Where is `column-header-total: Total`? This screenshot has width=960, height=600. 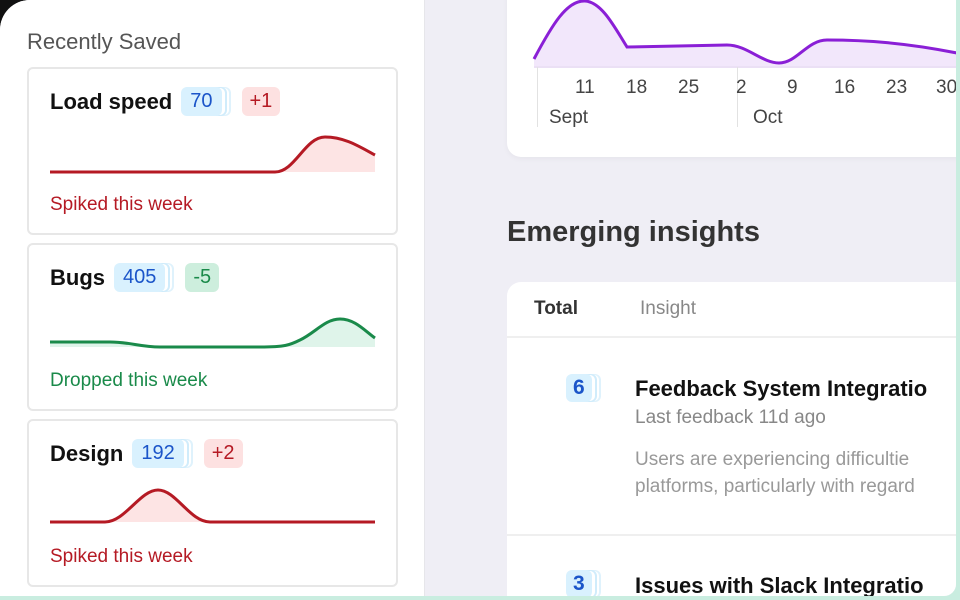 column-header-total: Total is located at coordinates (556, 308).